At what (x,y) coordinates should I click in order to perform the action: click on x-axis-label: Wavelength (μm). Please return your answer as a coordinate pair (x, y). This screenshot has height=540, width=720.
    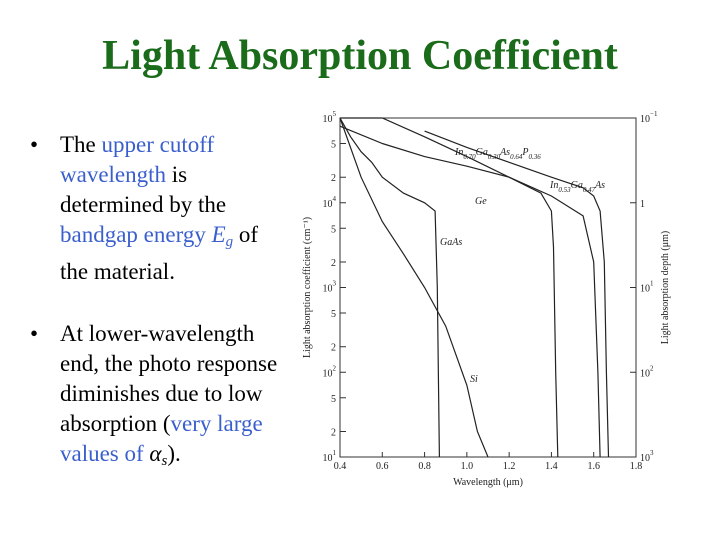
    Looking at the image, I should click on (488, 482).